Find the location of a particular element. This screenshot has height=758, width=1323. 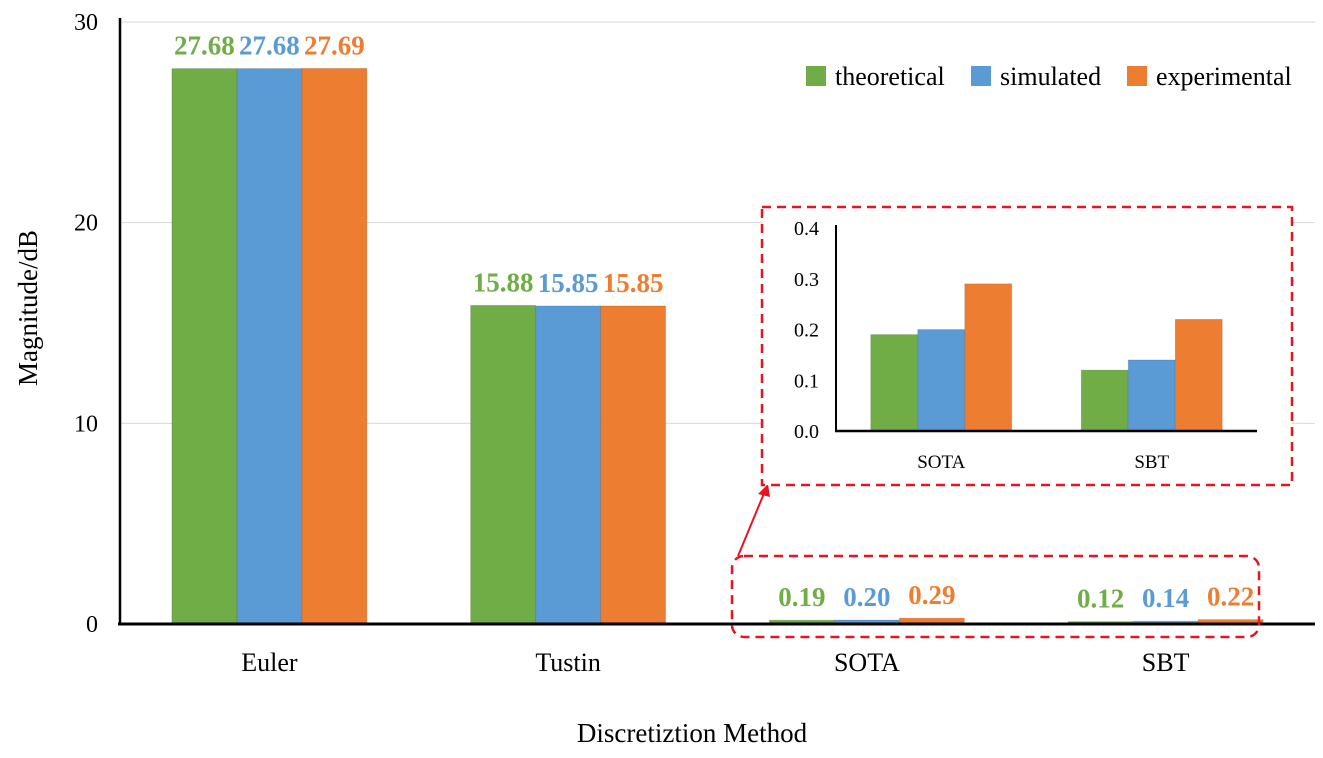

legend-label-experimental: experimental is located at coordinates (1224, 76).